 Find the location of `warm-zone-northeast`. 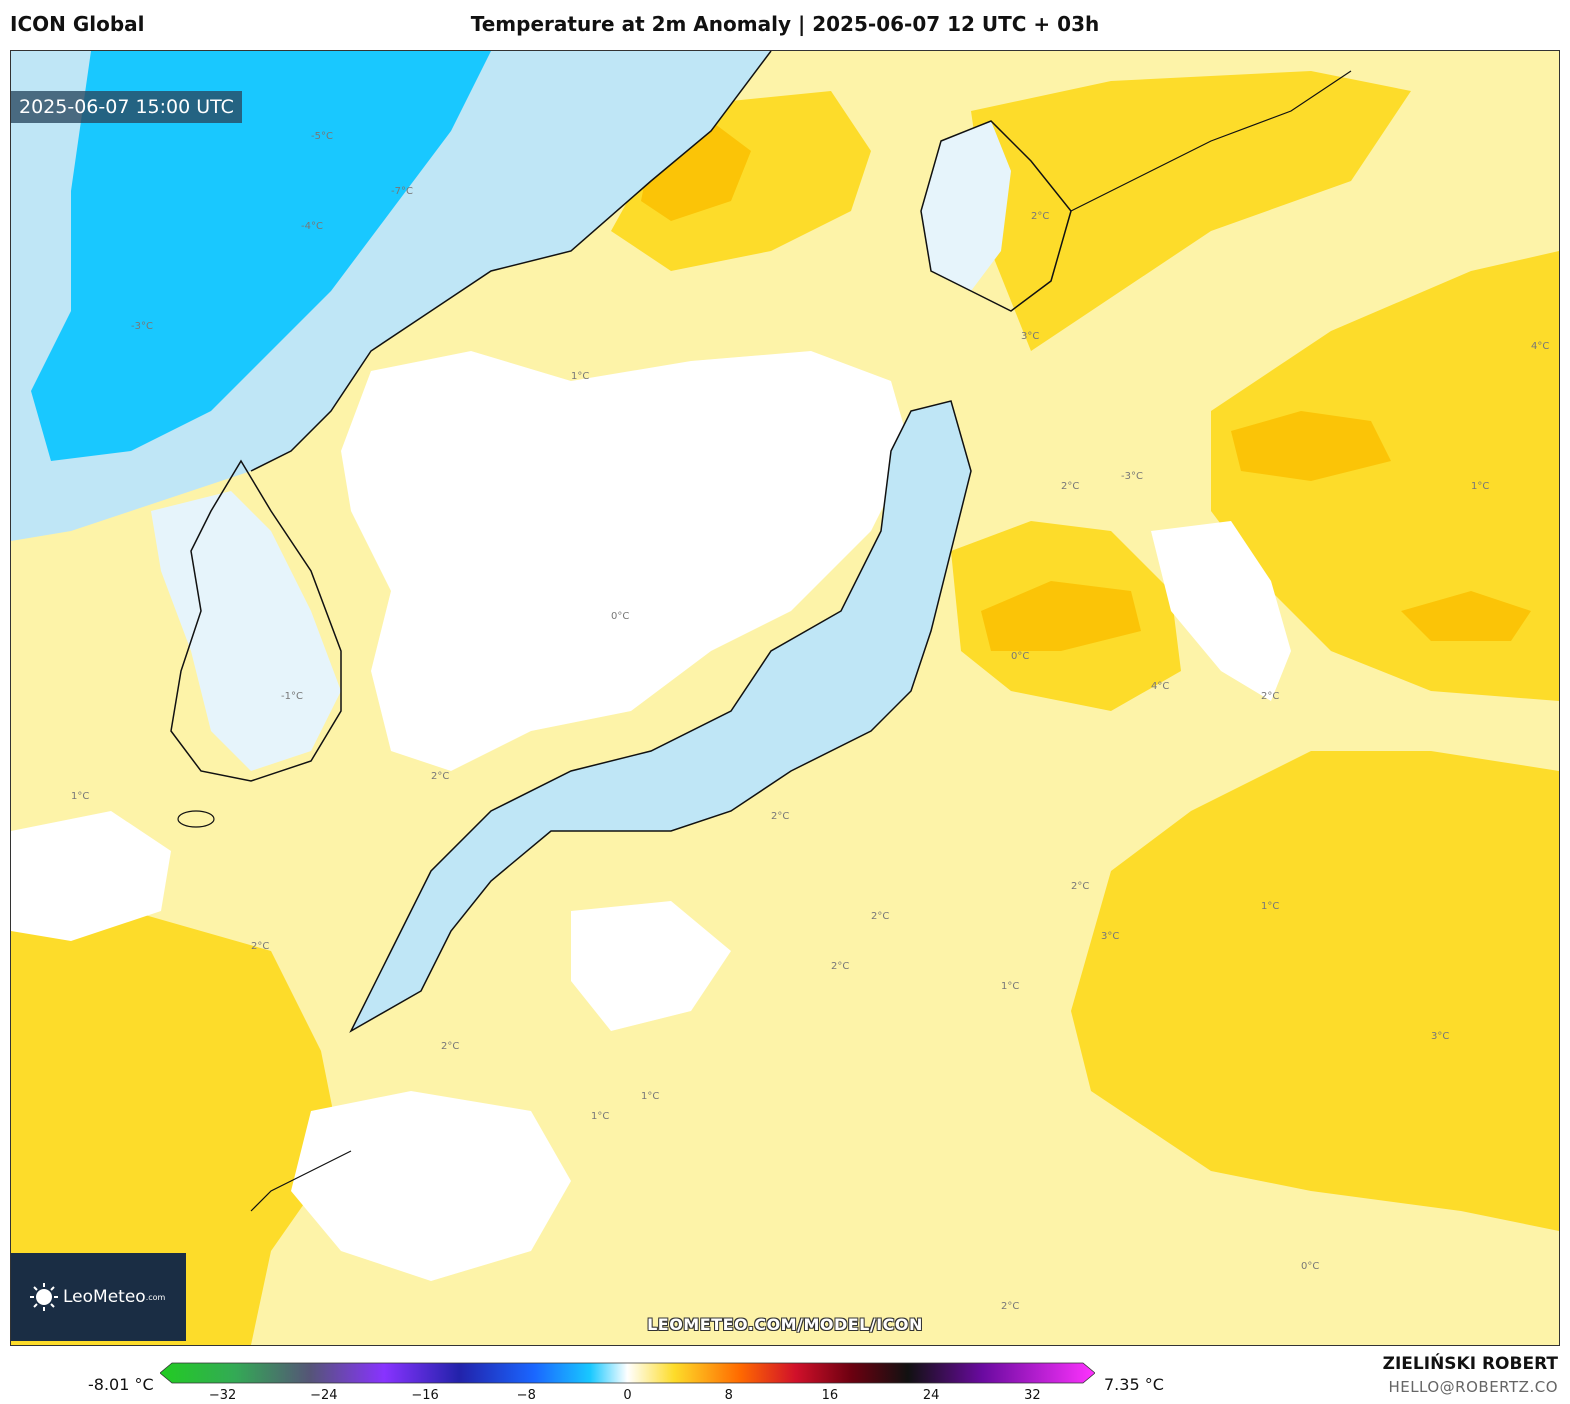

warm-zone-northeast is located at coordinates (1385, 476).